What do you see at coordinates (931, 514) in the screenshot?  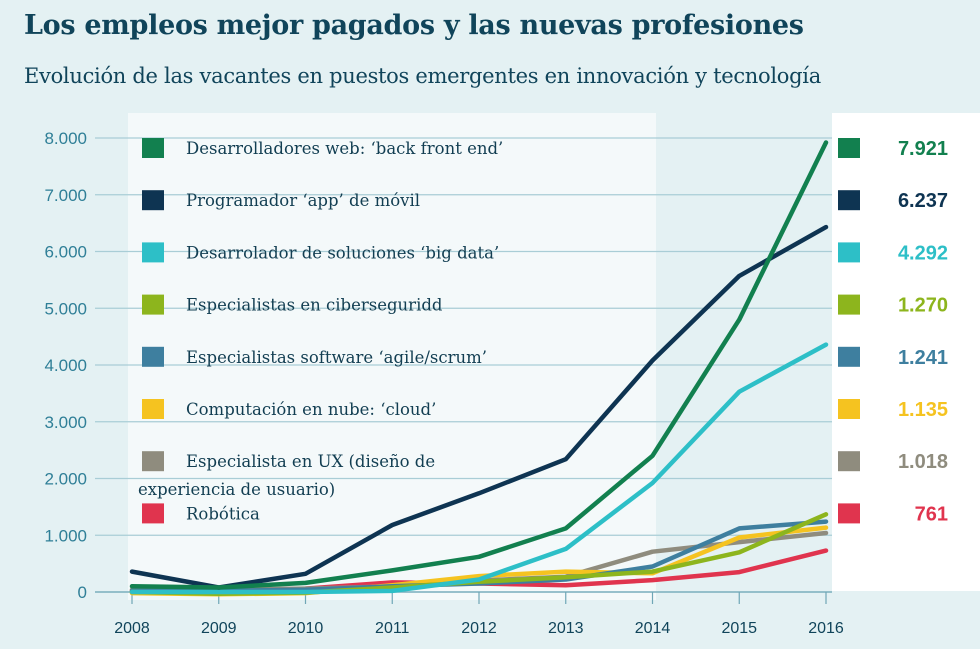 I see `final-value-label: 761` at bounding box center [931, 514].